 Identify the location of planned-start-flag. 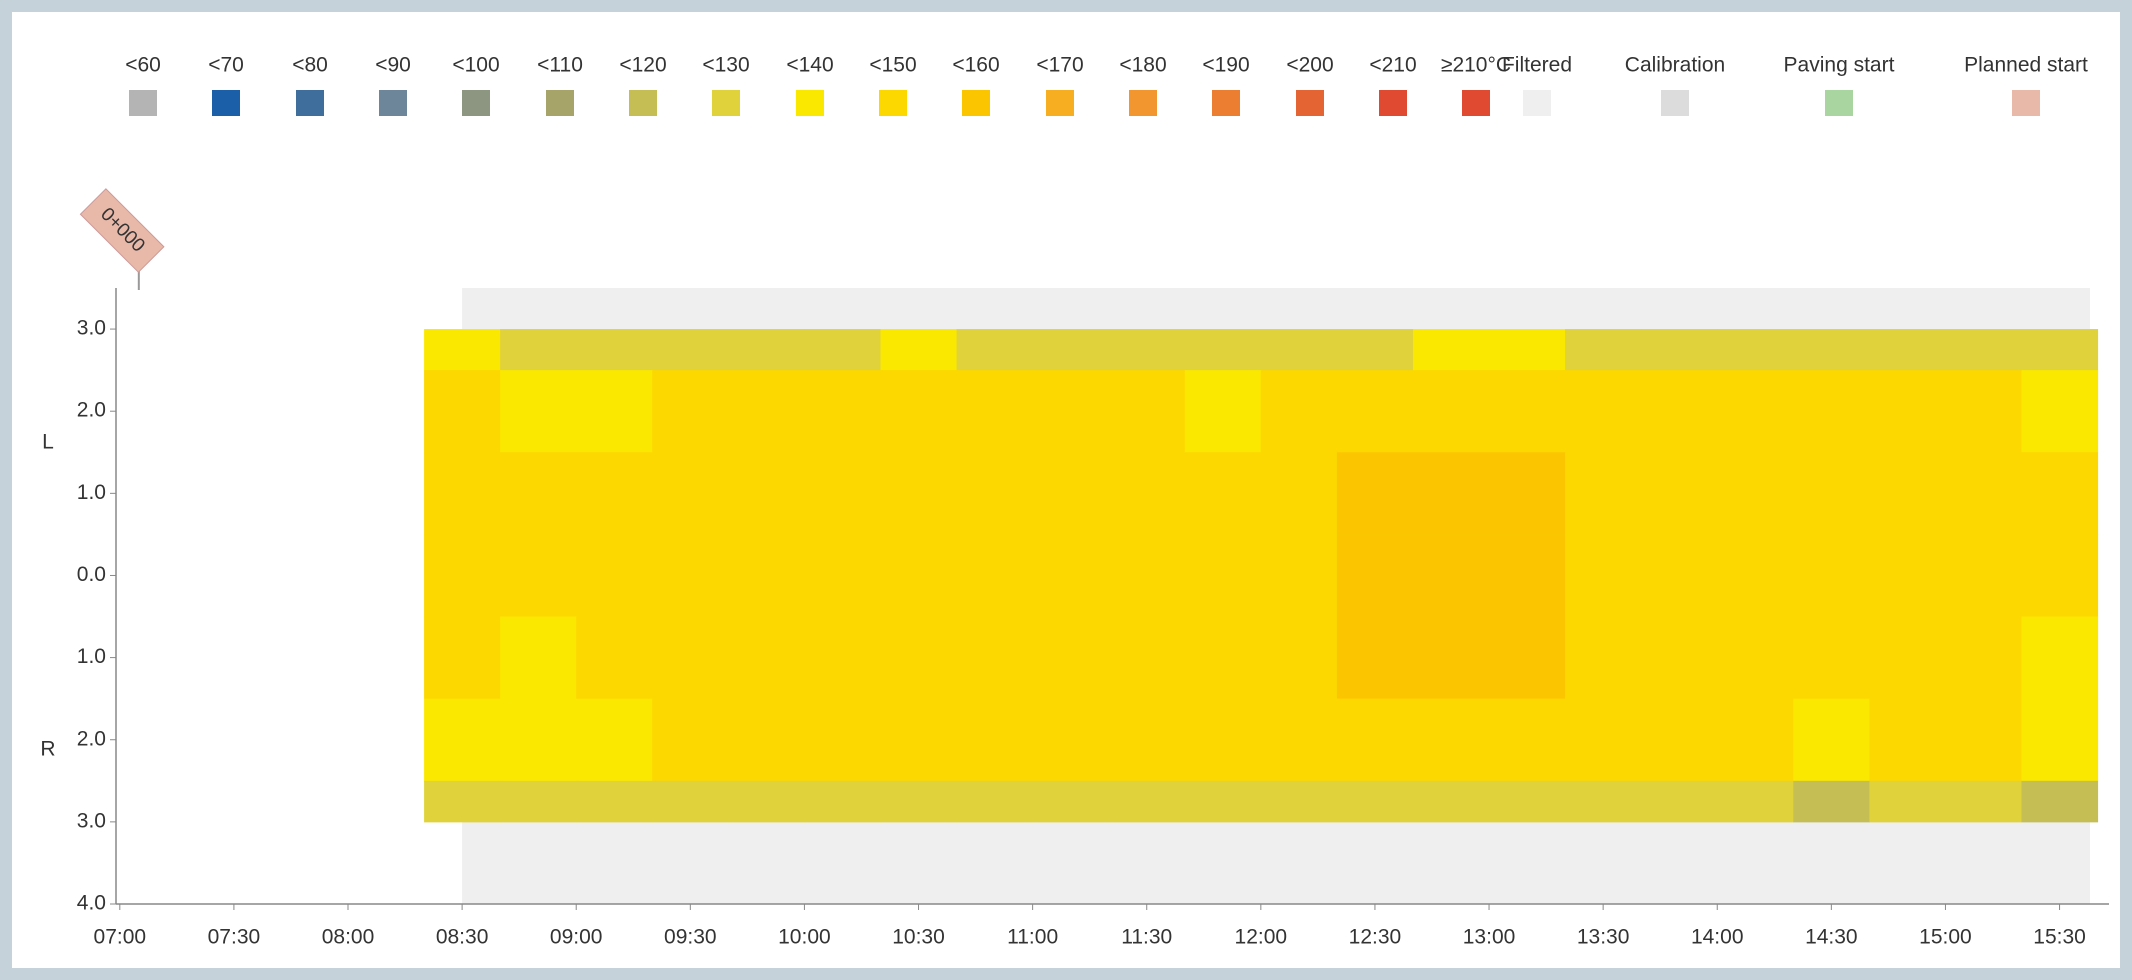
(122, 230).